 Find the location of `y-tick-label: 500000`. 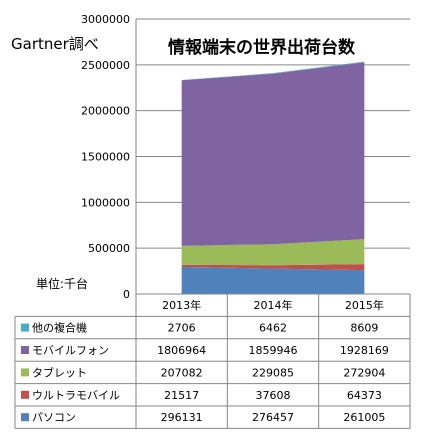

y-tick-label: 500000 is located at coordinates (109, 248).